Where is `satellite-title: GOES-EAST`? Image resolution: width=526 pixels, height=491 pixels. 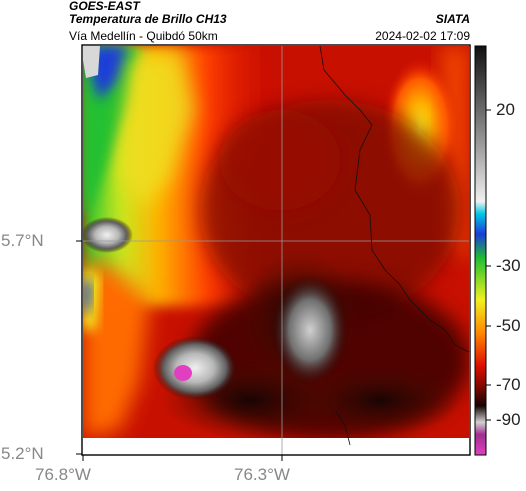
satellite-title: GOES-EAST is located at coordinates (104, 6).